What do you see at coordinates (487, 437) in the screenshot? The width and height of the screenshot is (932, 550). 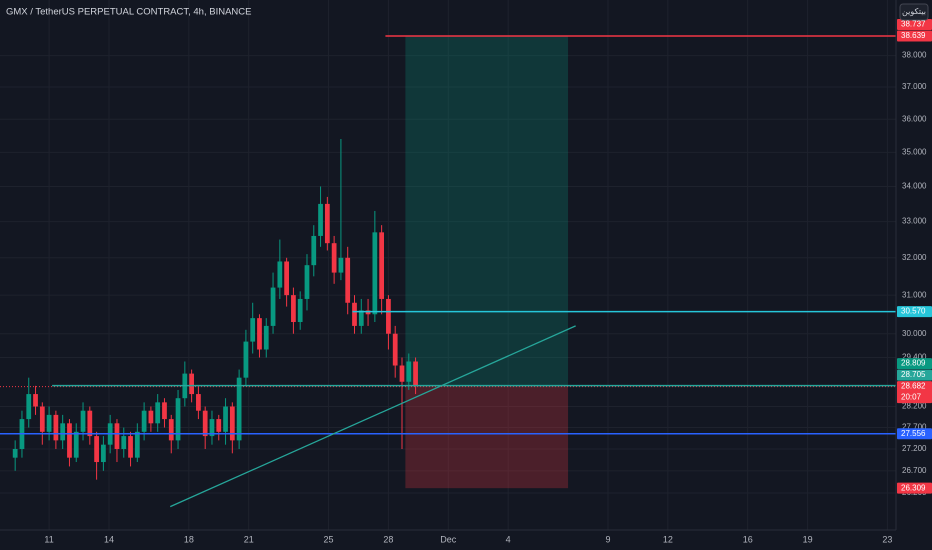 I see `loss-zone` at bounding box center [487, 437].